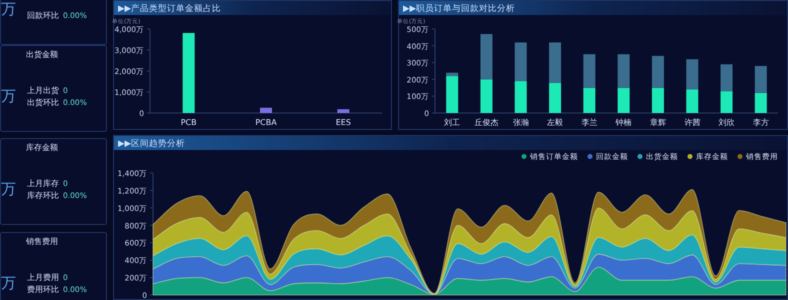 The image size is (788, 300). I want to click on text: 库存环比, so click(43, 195).